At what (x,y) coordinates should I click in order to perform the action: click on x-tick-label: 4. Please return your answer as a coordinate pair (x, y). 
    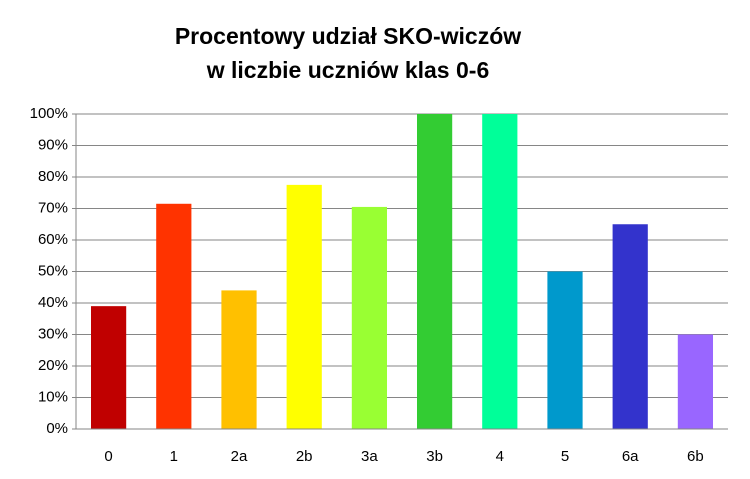
    Looking at the image, I should click on (500, 456).